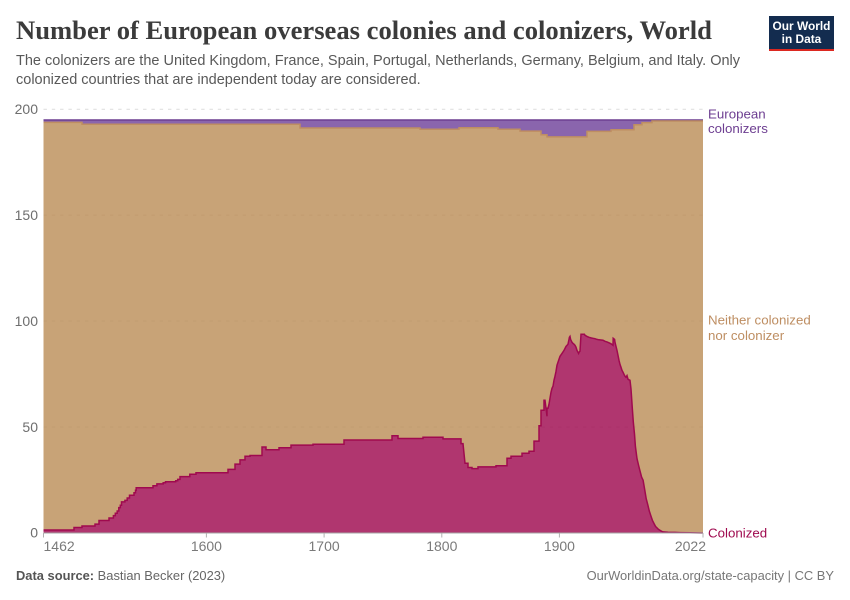 This screenshot has width=850, height=600. What do you see at coordinates (27, 215) in the screenshot?
I see `svg-text: 150` at bounding box center [27, 215].